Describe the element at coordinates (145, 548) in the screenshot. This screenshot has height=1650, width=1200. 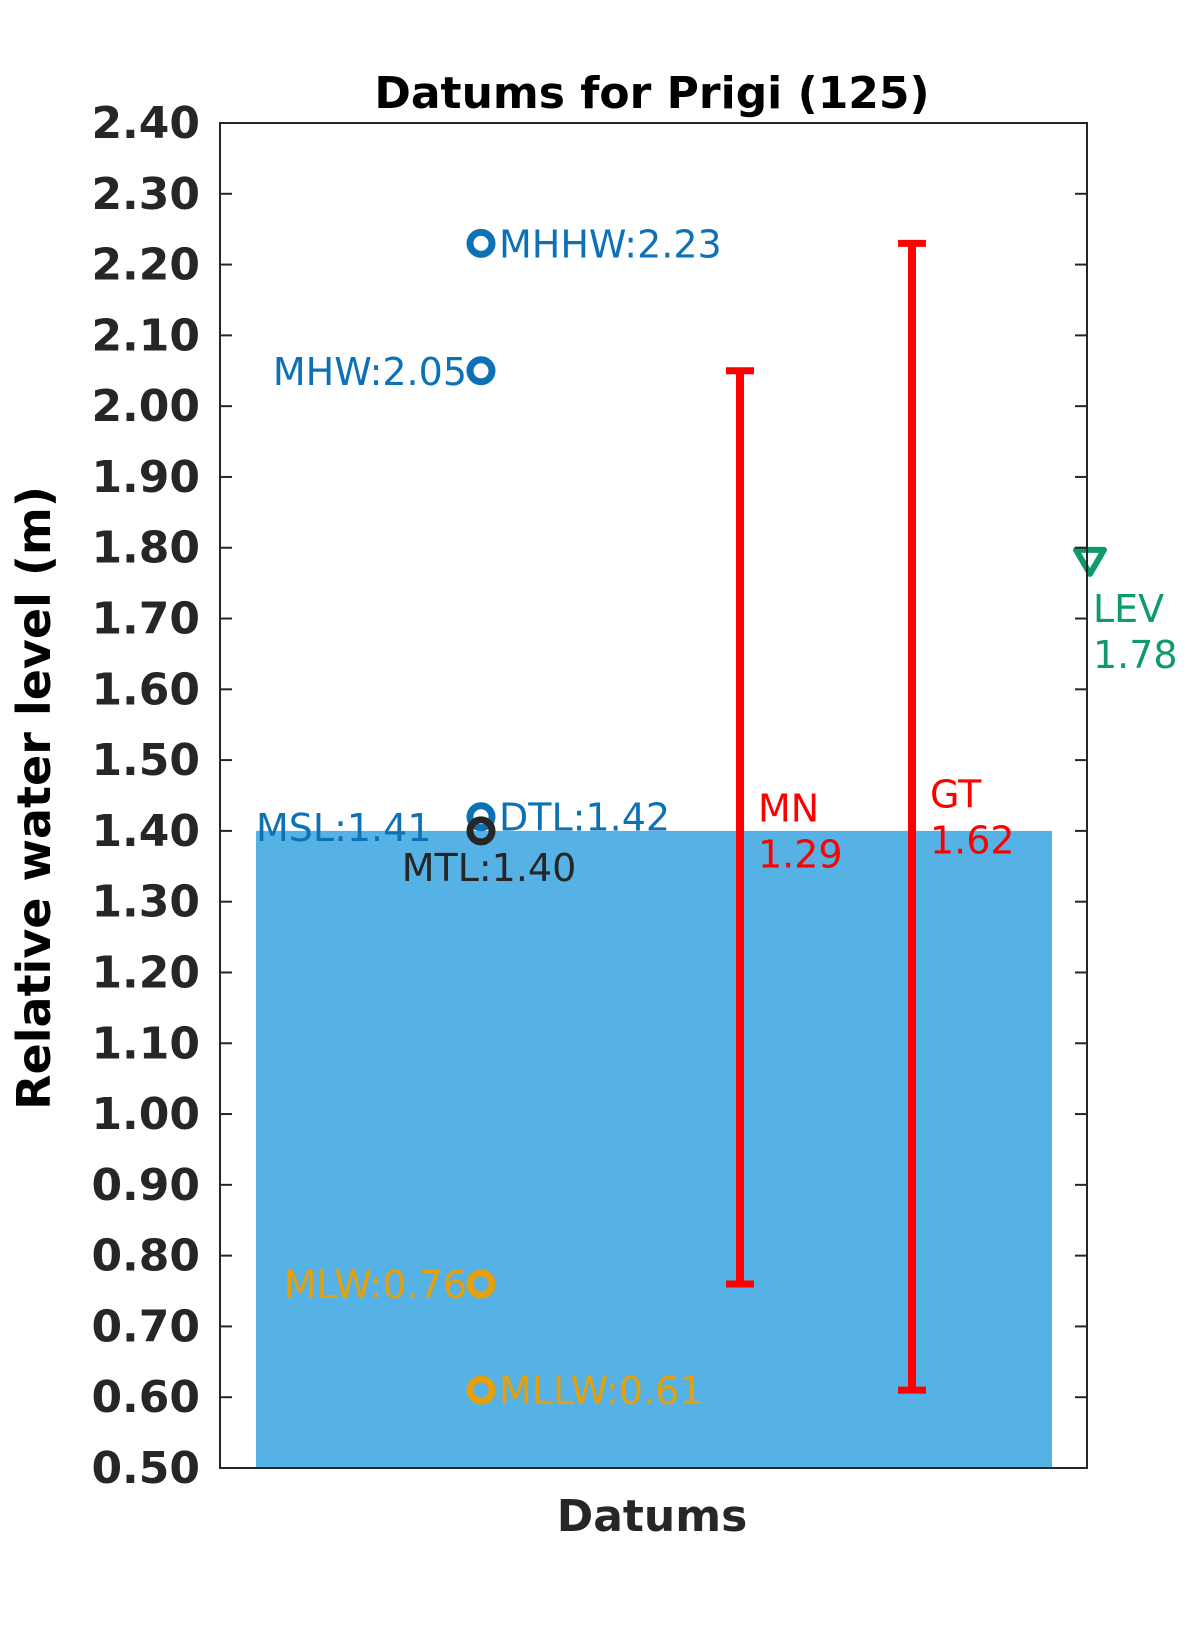
I see `y-tick-label: 1.80` at that location.